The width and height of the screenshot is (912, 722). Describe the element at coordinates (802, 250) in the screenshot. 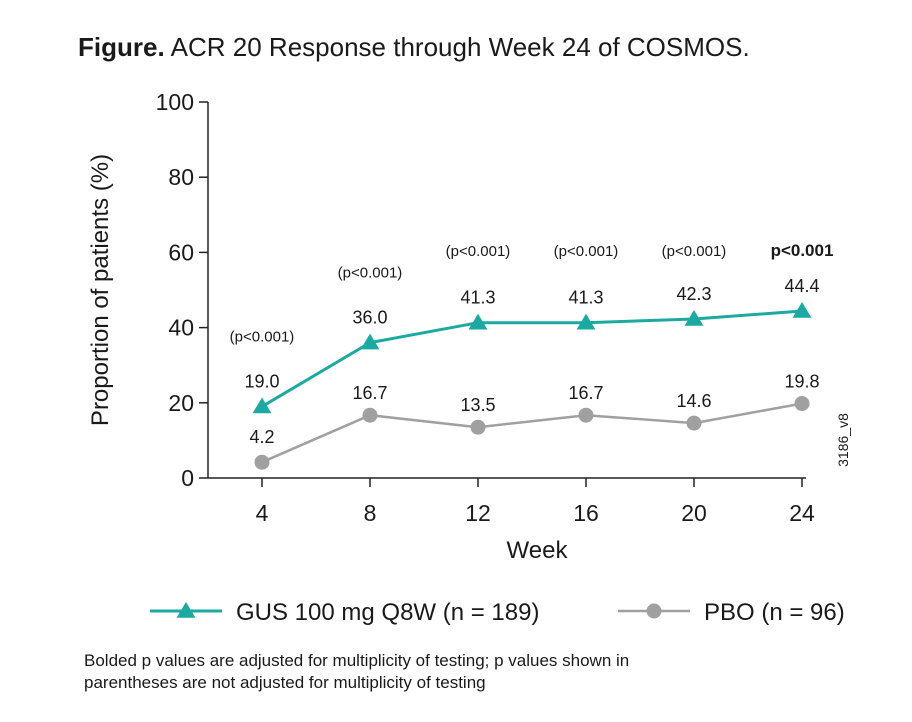

I see `p-value-adjusted: p<0.001` at that location.